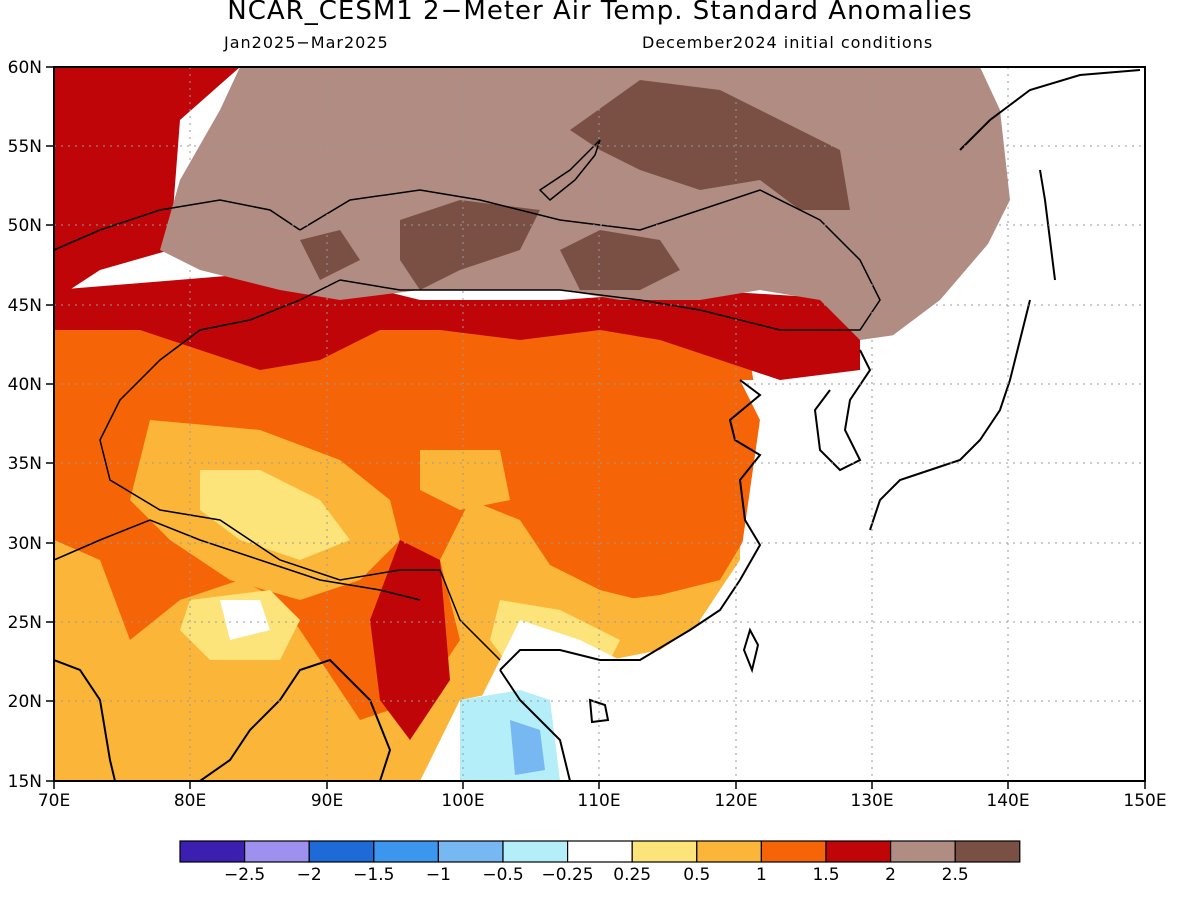 The image size is (1200, 900). Describe the element at coordinates (1050, 110) in the screenshot. I see `coastline-okhotsk` at that location.